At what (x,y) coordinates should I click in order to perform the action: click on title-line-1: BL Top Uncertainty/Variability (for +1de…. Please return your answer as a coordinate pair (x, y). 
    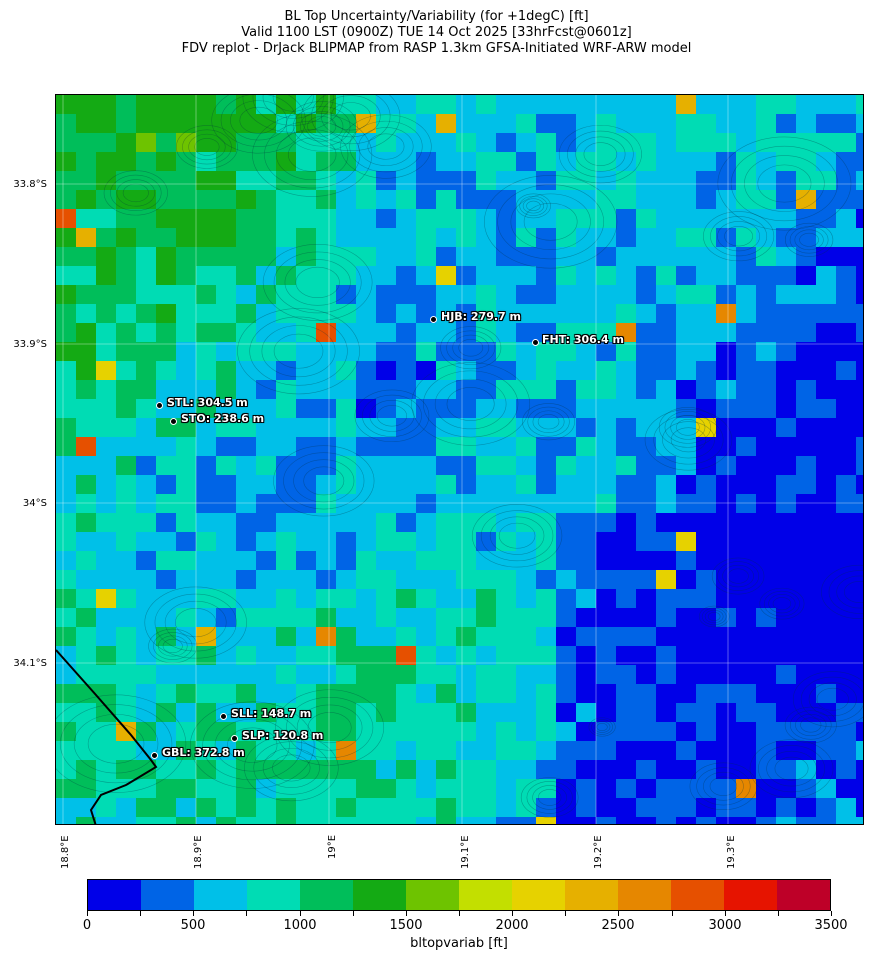
    Looking at the image, I should click on (436, 16).